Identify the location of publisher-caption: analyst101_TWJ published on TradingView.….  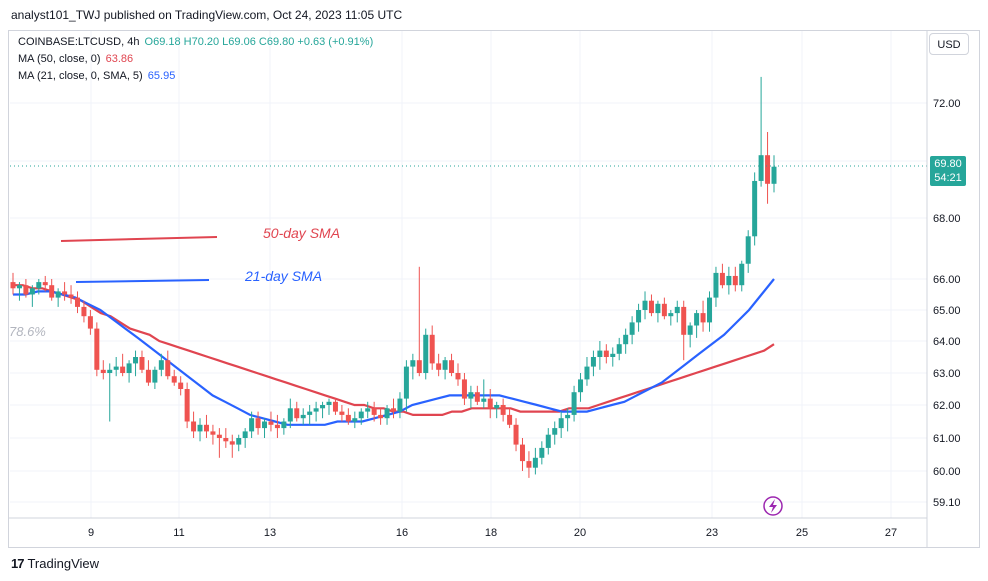
(207, 15).